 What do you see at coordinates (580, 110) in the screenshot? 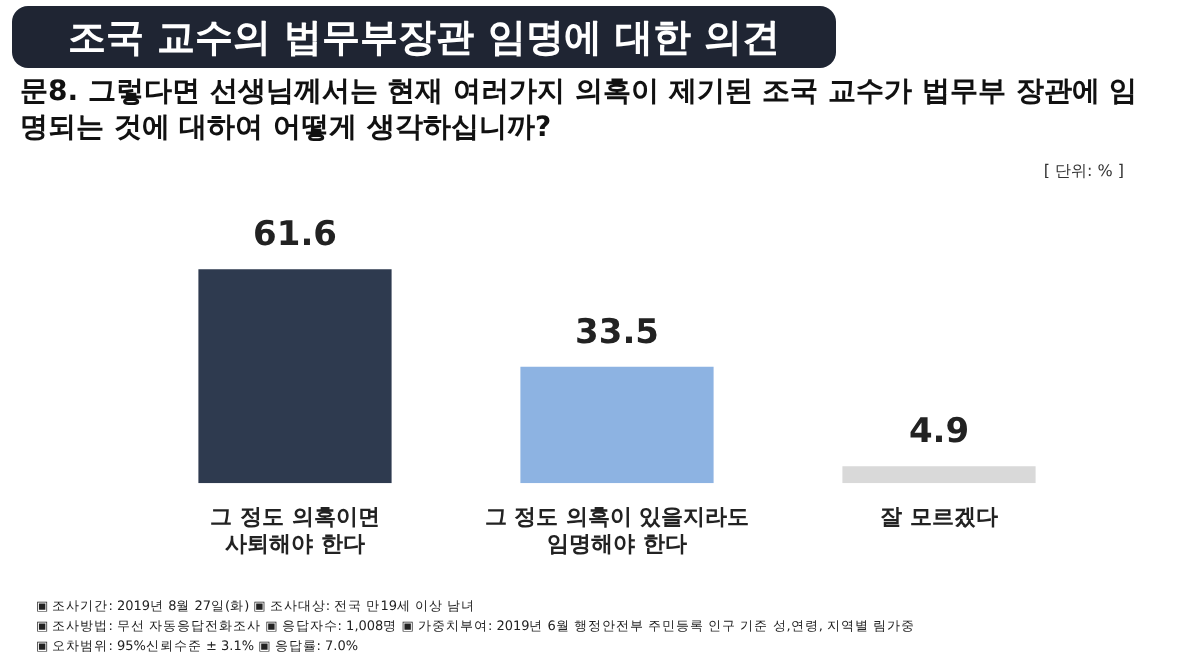
I see `chart-subtitle: 문8. 그렇다면 선생님께서는 현재 여러가지 의혹이 제기된 조국 교수가 법무부 장관에 임명되는 것에 대하여 어떻게 생각하십니까?` at bounding box center [580, 110].